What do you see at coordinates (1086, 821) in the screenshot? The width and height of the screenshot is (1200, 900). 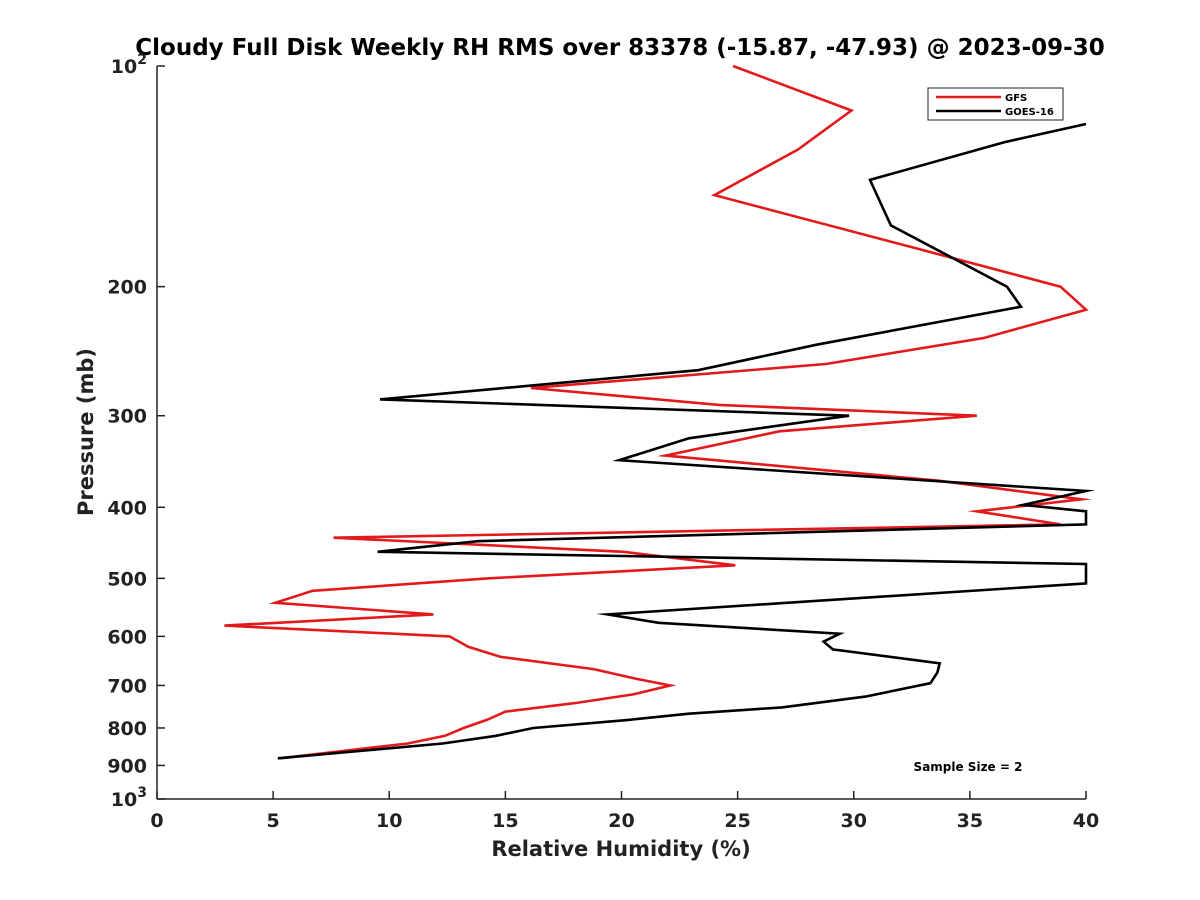 I see `x-tick-label: 40` at bounding box center [1086, 821].